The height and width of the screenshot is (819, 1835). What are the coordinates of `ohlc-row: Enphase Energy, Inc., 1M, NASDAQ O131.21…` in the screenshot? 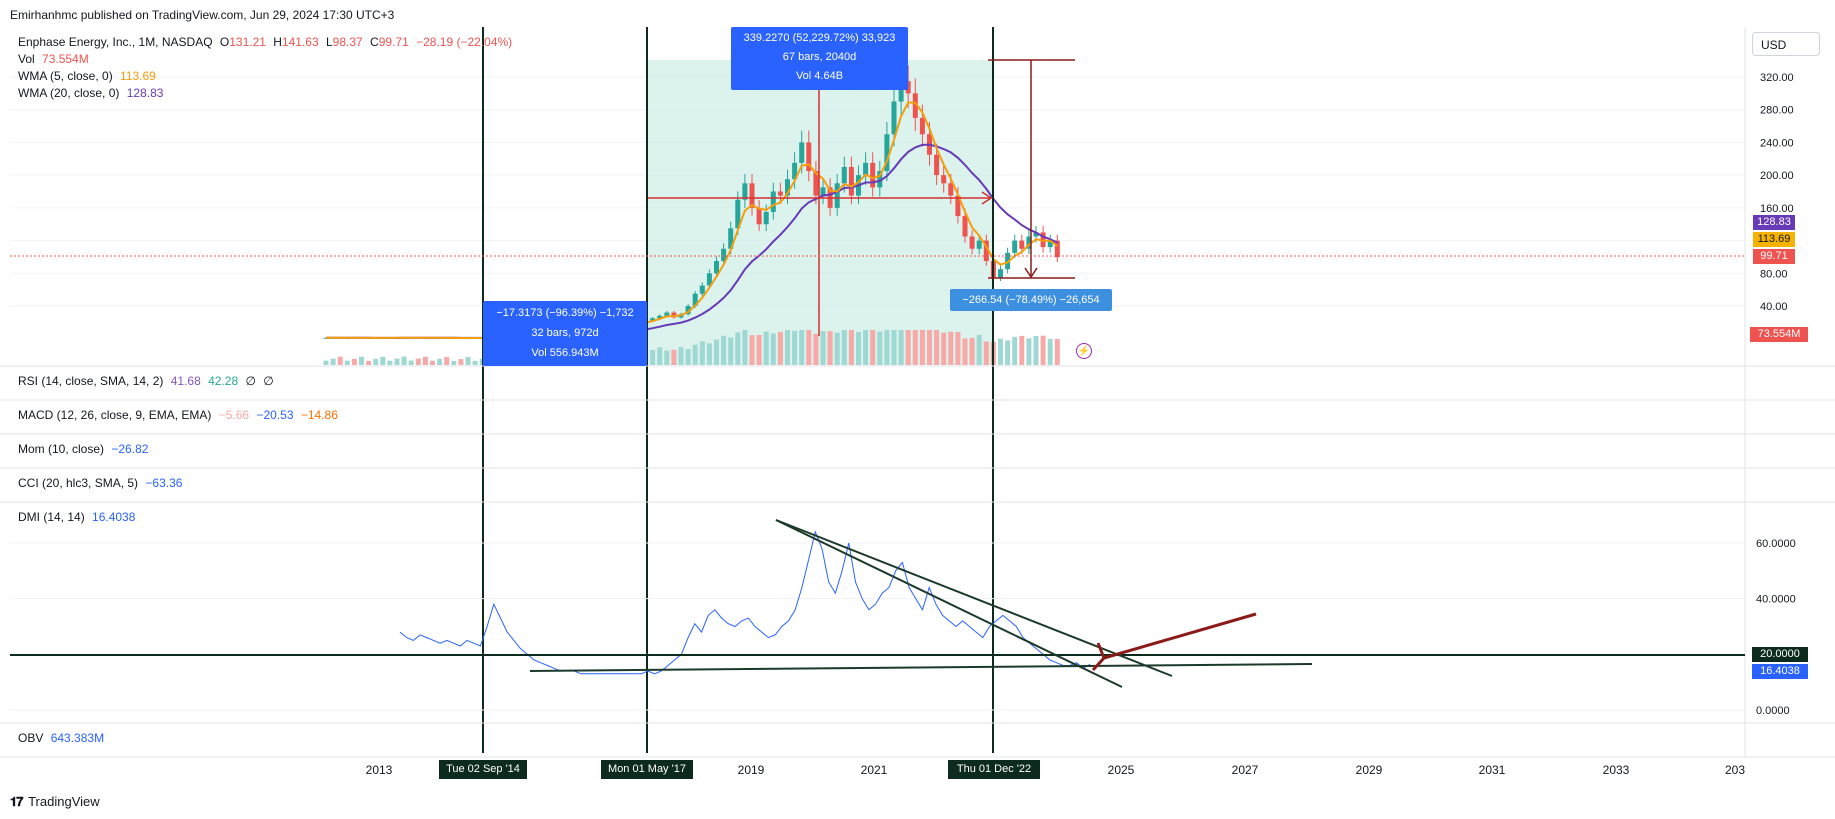 It's located at (265, 42).